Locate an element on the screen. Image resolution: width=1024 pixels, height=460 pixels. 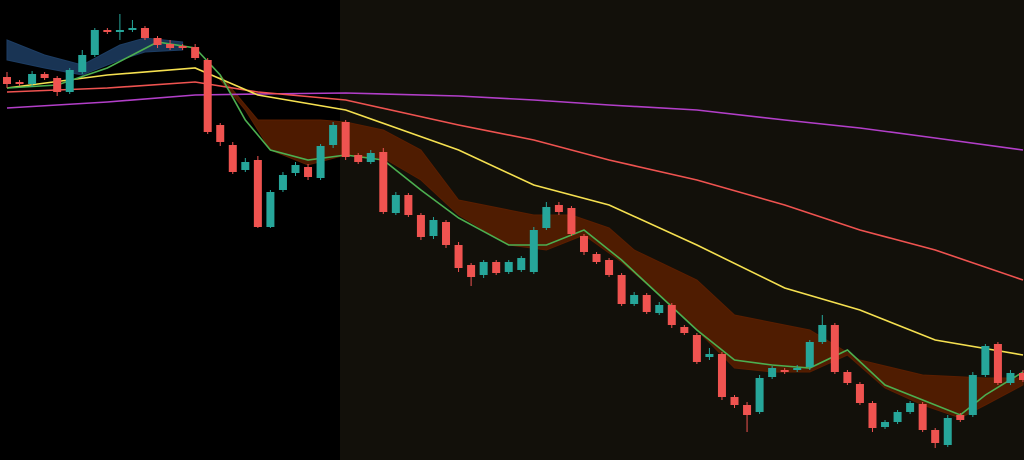
indicator-line is located at coordinates (515, 121).